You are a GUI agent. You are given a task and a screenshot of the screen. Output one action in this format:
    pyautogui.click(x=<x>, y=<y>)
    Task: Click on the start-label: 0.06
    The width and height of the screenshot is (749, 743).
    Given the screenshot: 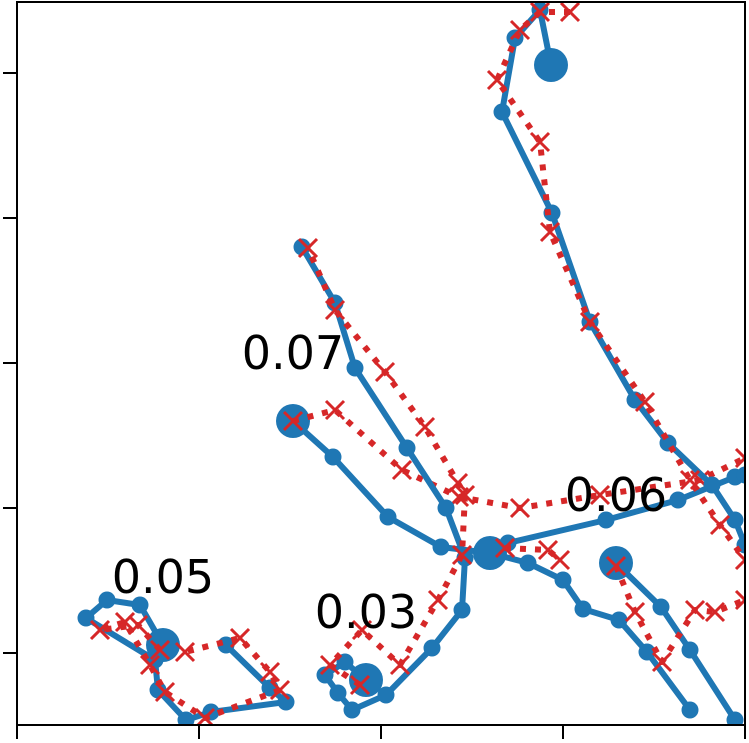 What is the action you would take?
    pyautogui.click(x=616, y=495)
    